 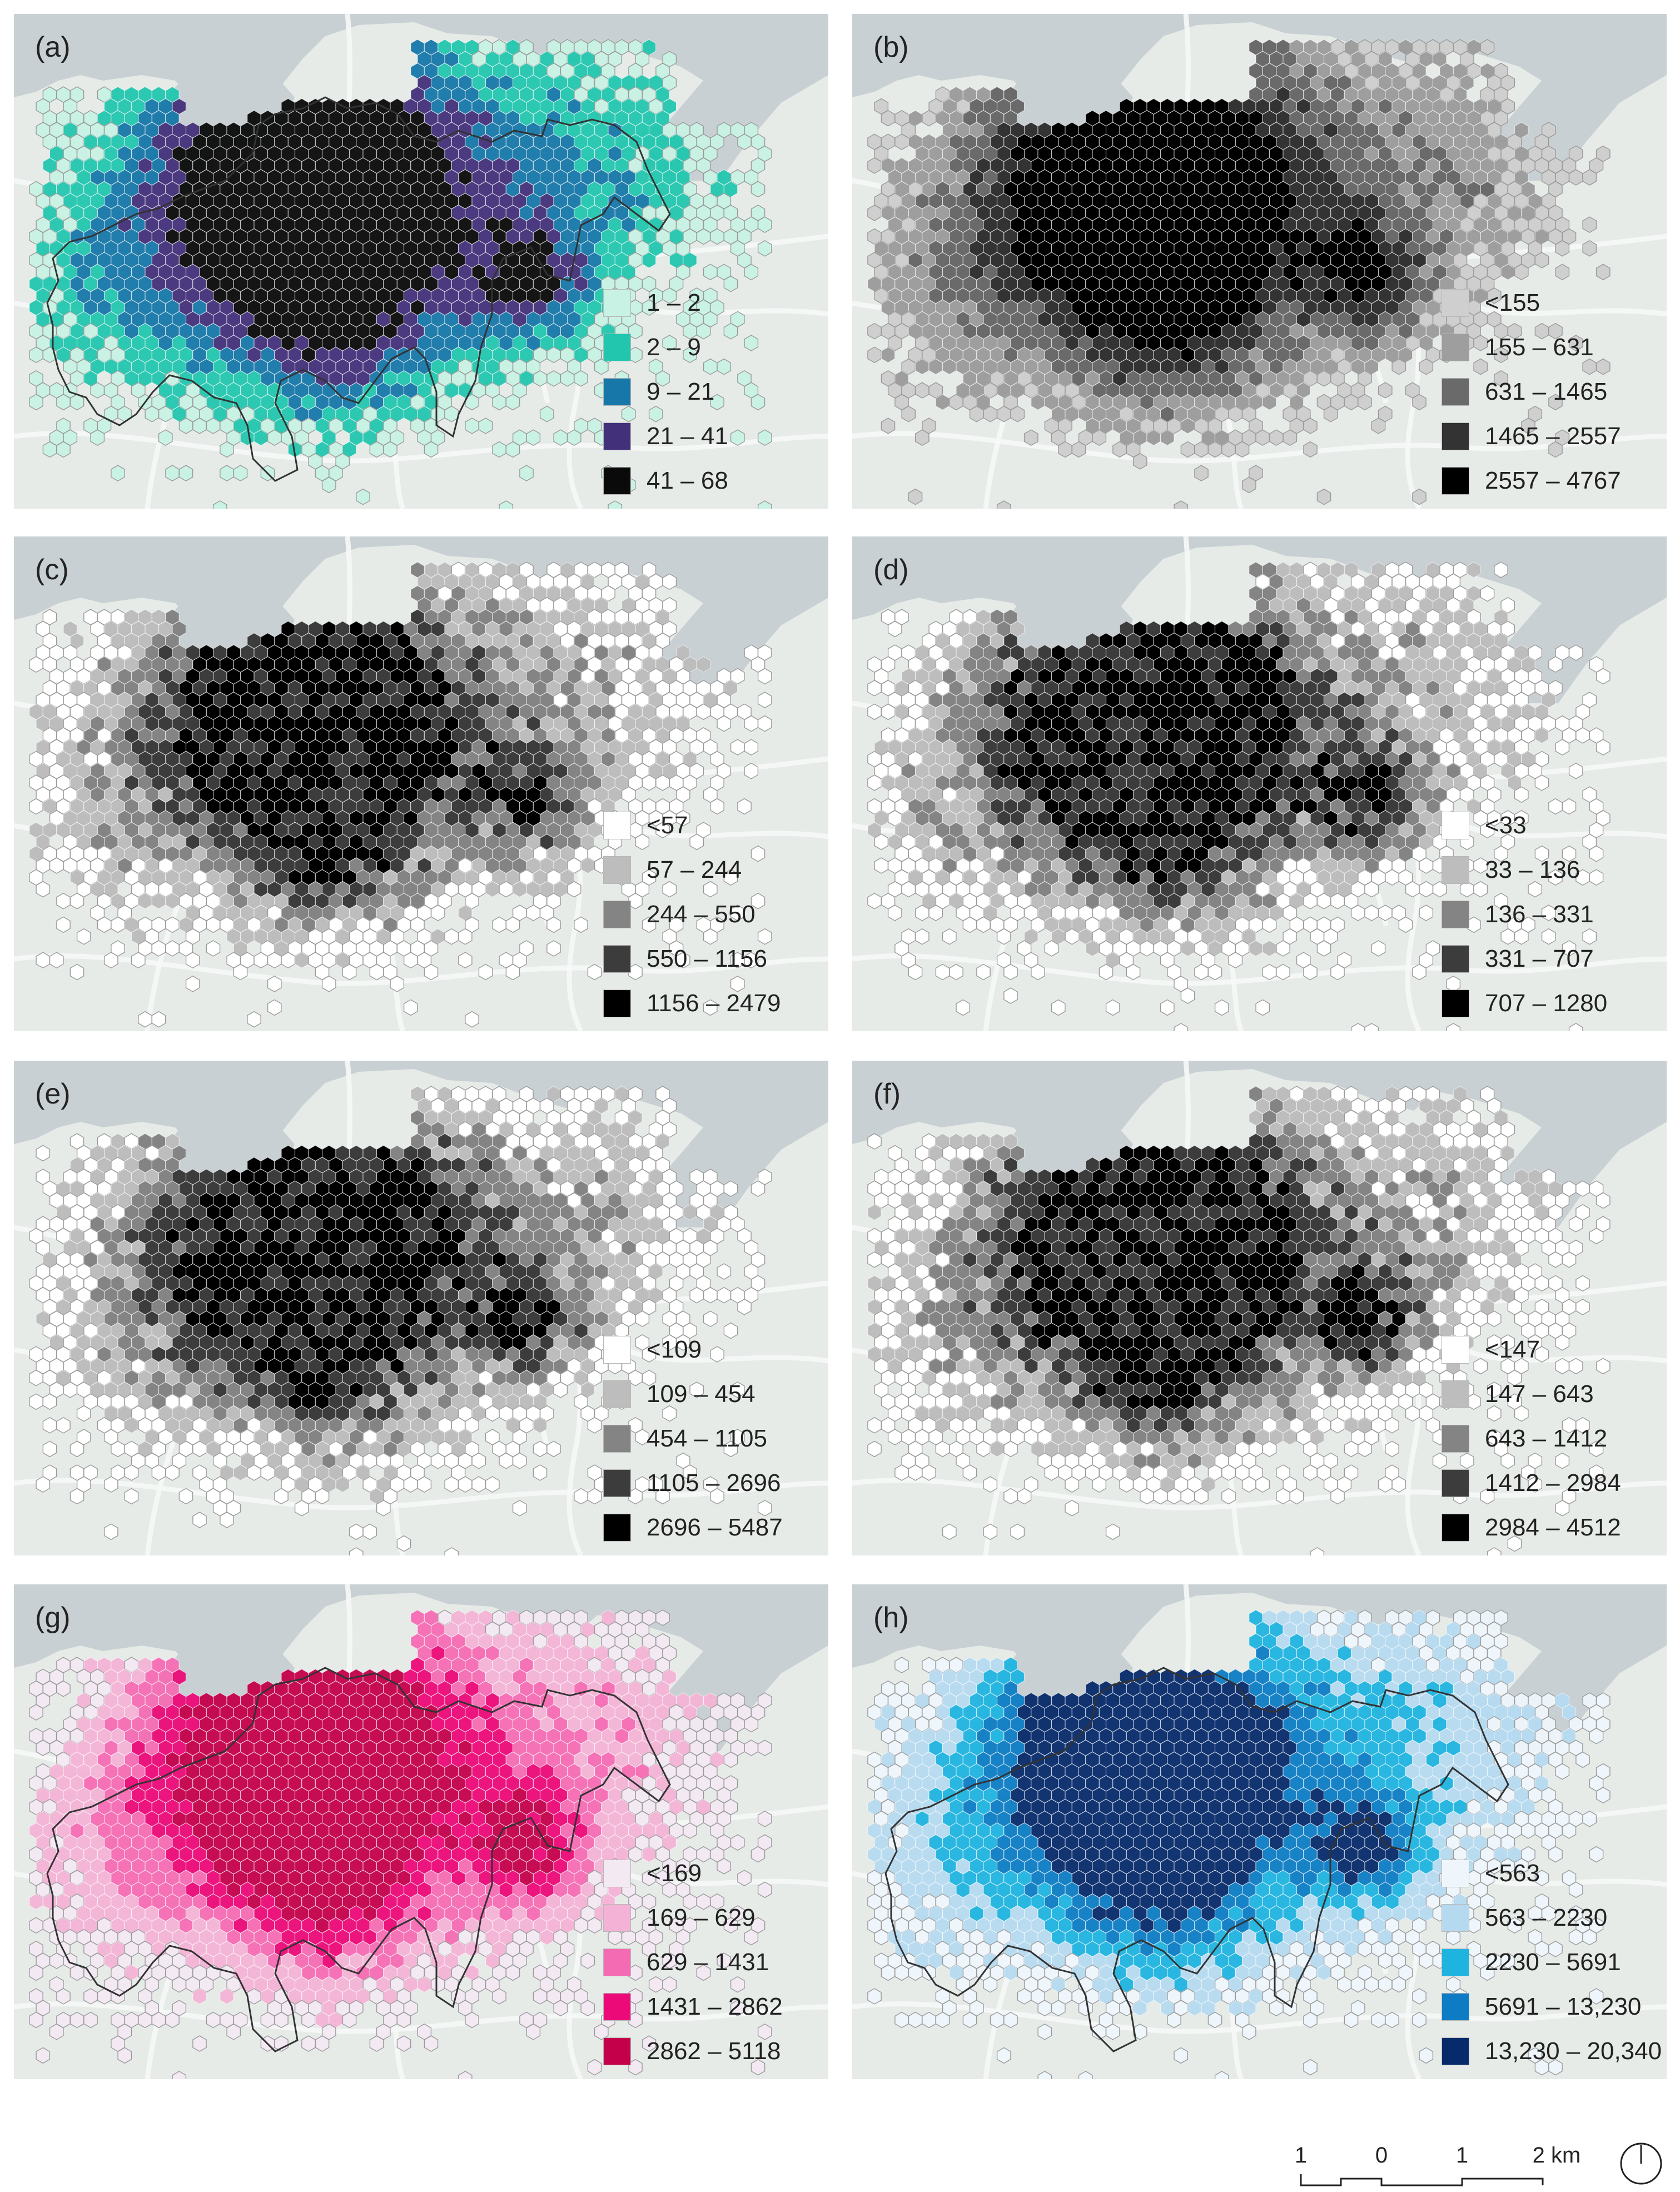 I want to click on panel-label: (c), so click(x=52, y=570).